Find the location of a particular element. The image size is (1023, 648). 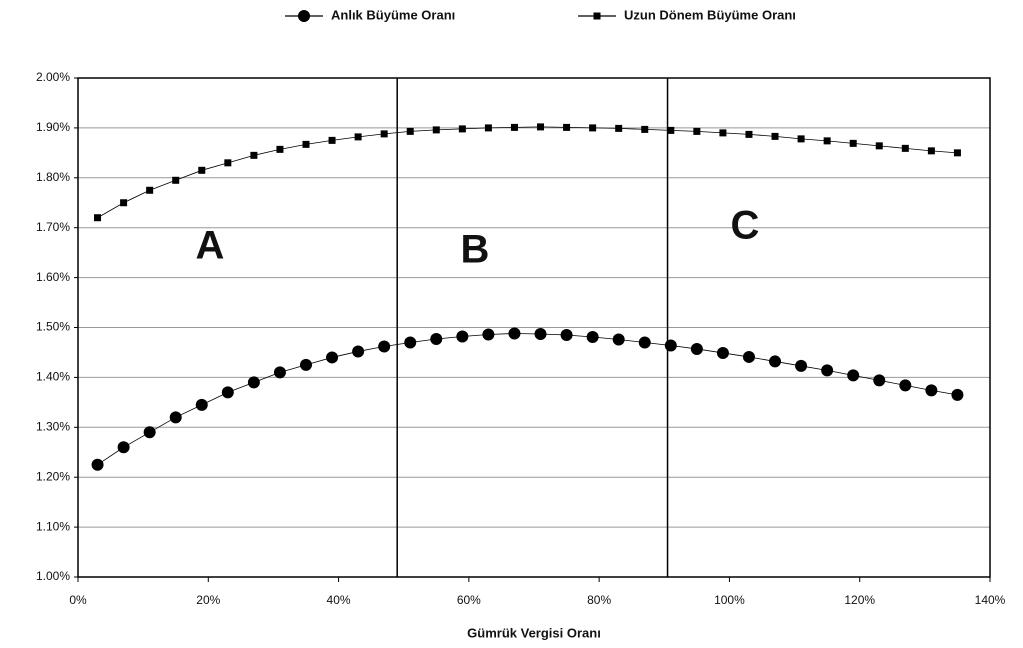

y-tick-label: 1.30% is located at coordinates (53, 426).